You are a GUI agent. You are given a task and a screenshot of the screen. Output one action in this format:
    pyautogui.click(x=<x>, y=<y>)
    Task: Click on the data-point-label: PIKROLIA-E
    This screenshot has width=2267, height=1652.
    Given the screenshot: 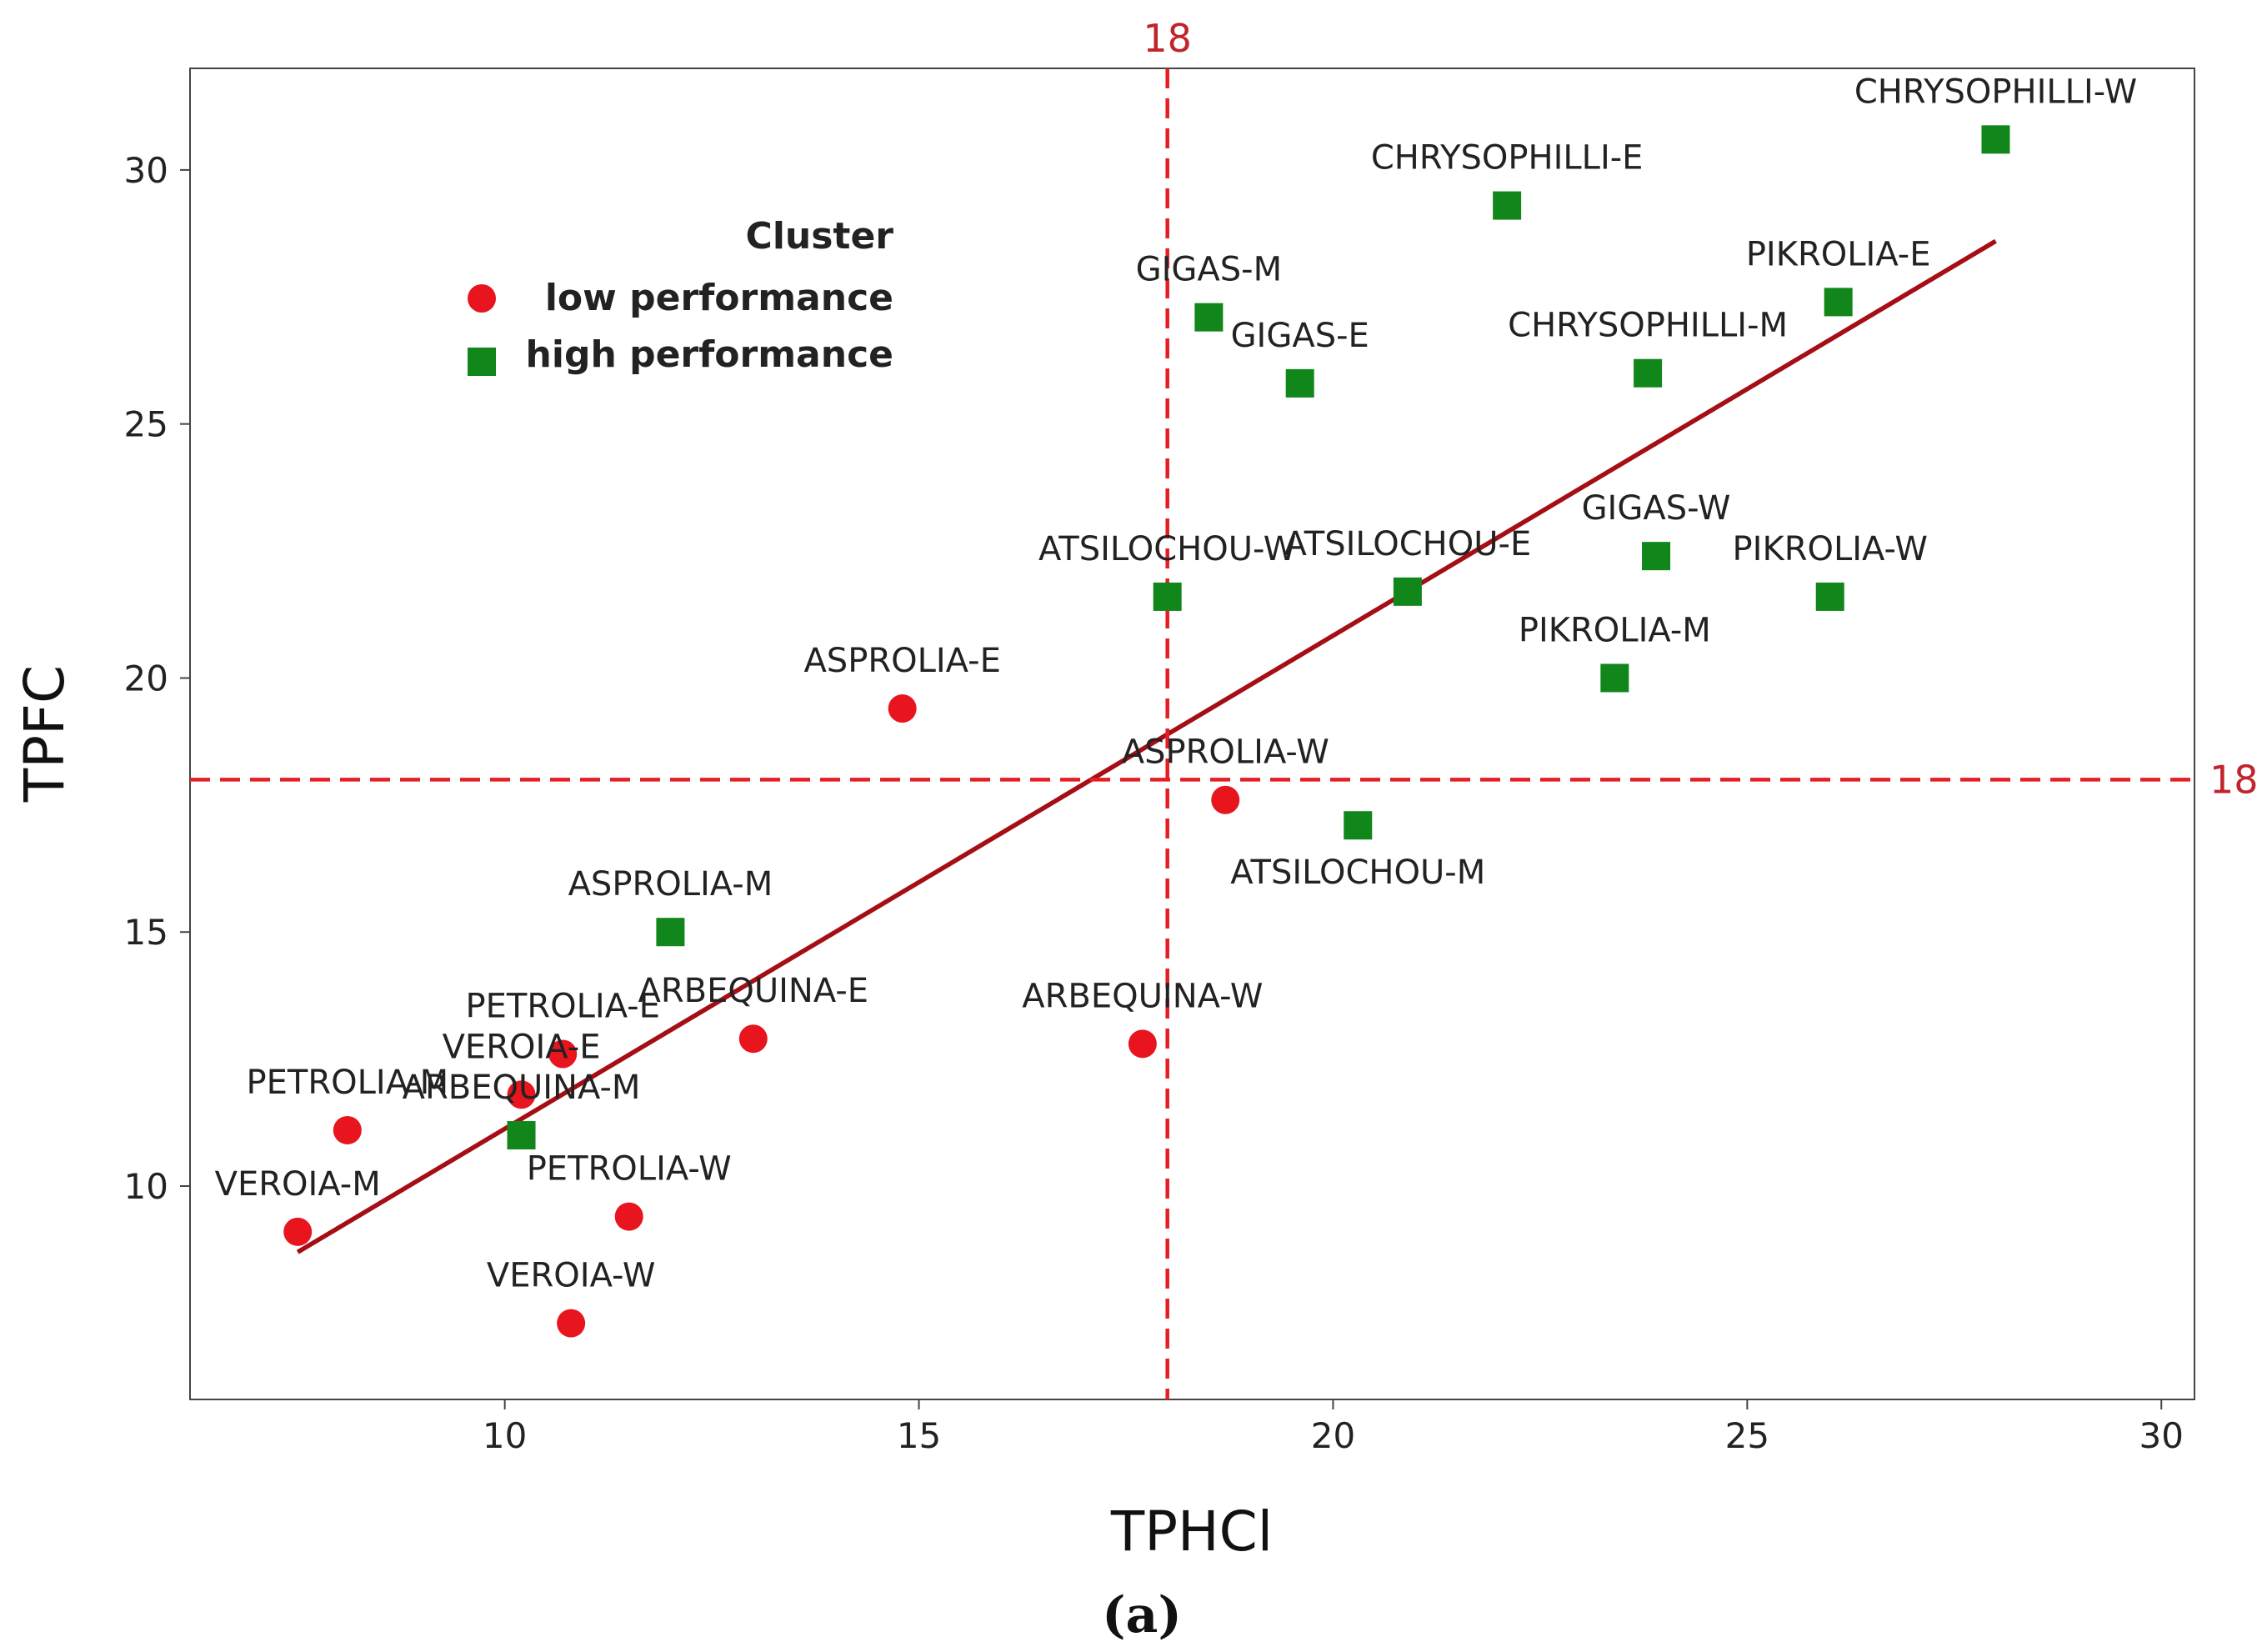 What is the action you would take?
    pyautogui.click(x=1839, y=254)
    